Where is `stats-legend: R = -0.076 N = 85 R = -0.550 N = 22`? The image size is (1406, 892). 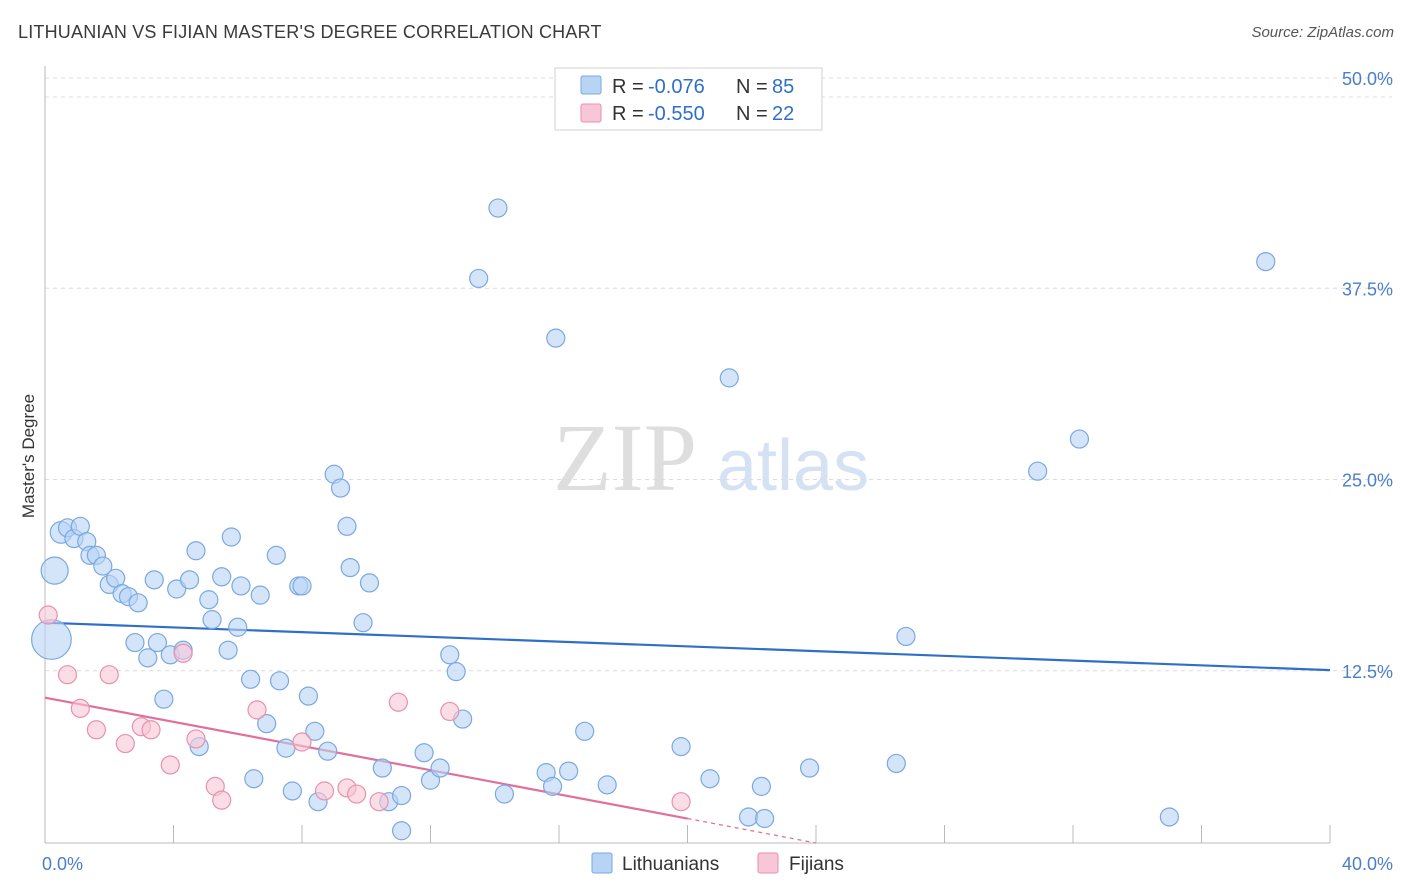
stats-legend: R = -0.076 N = 85 R = -0.550 N = 22 is located at coordinates (688, 99).